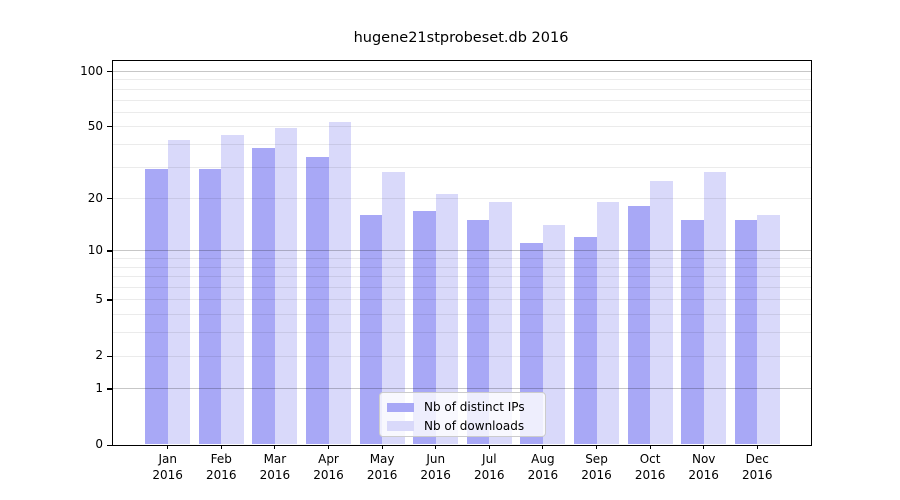 The width and height of the screenshot is (900, 500). What do you see at coordinates (99, 387) in the screenshot?
I see `y-axis-tick-label-1: 1` at bounding box center [99, 387].